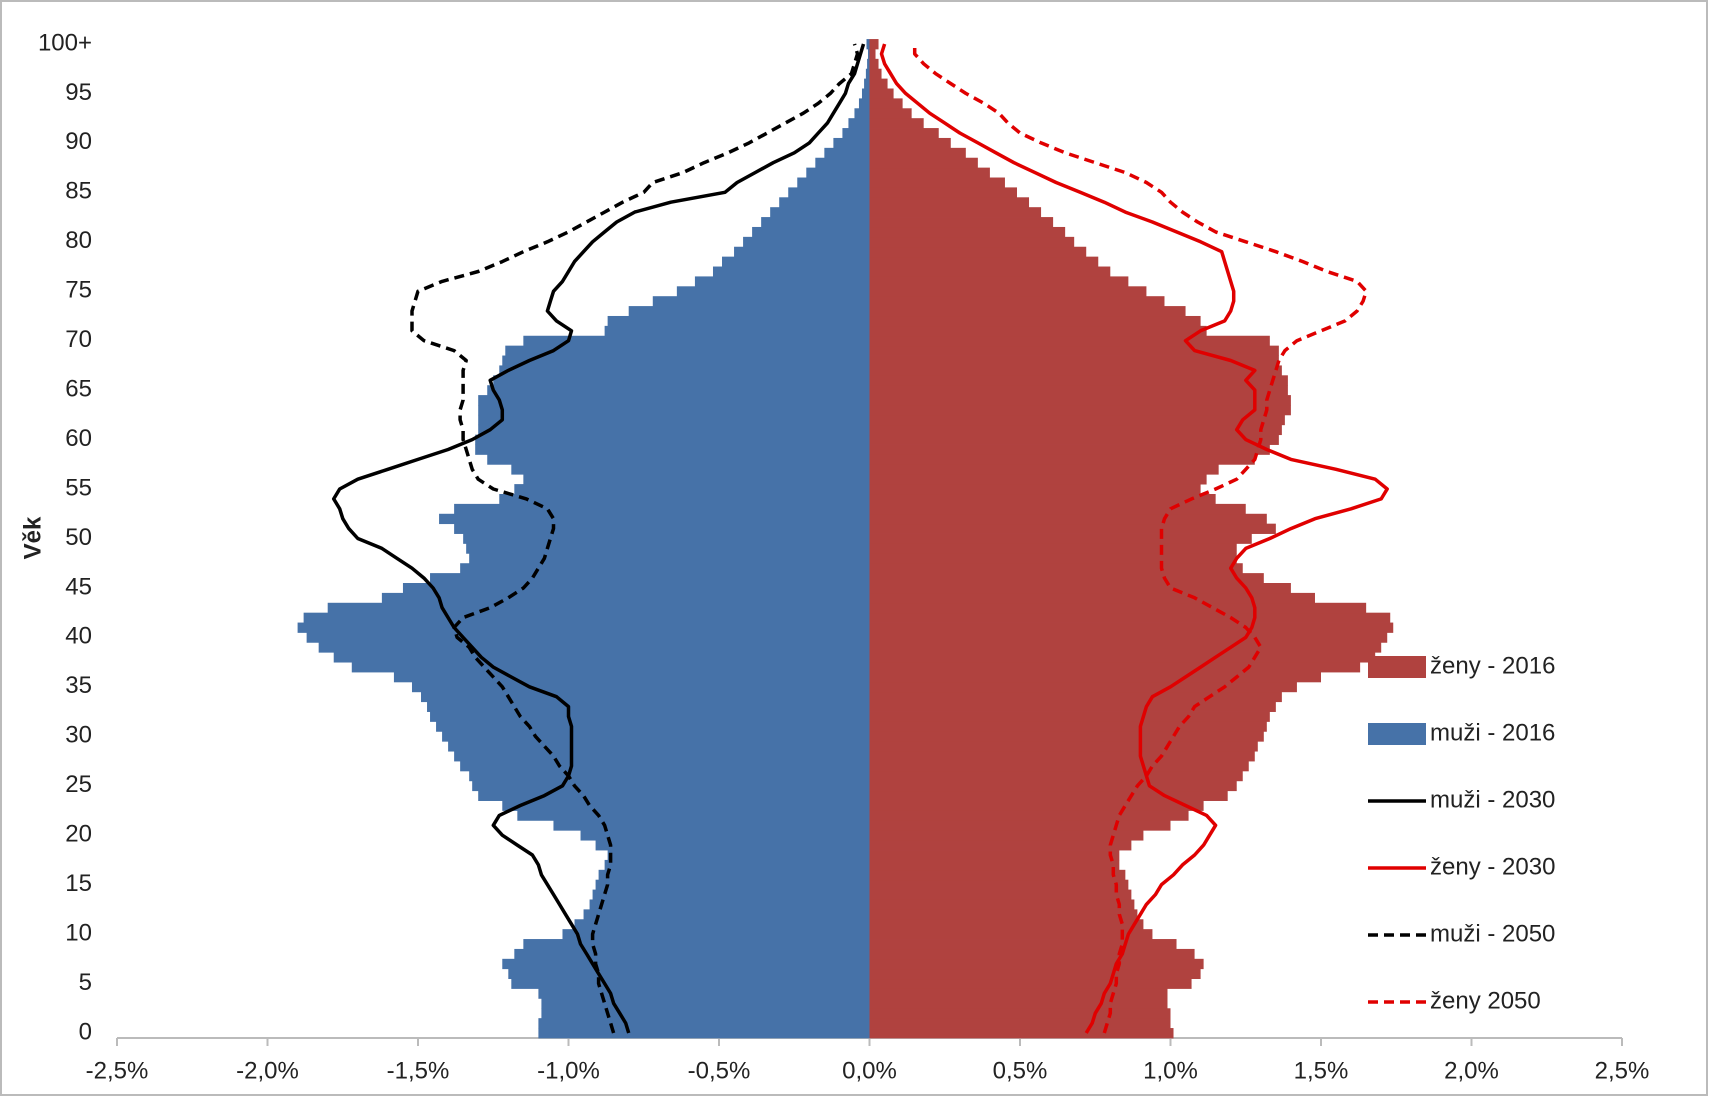 The image size is (1709, 1097). I want to click on y-tick-label: 45, so click(78, 586).